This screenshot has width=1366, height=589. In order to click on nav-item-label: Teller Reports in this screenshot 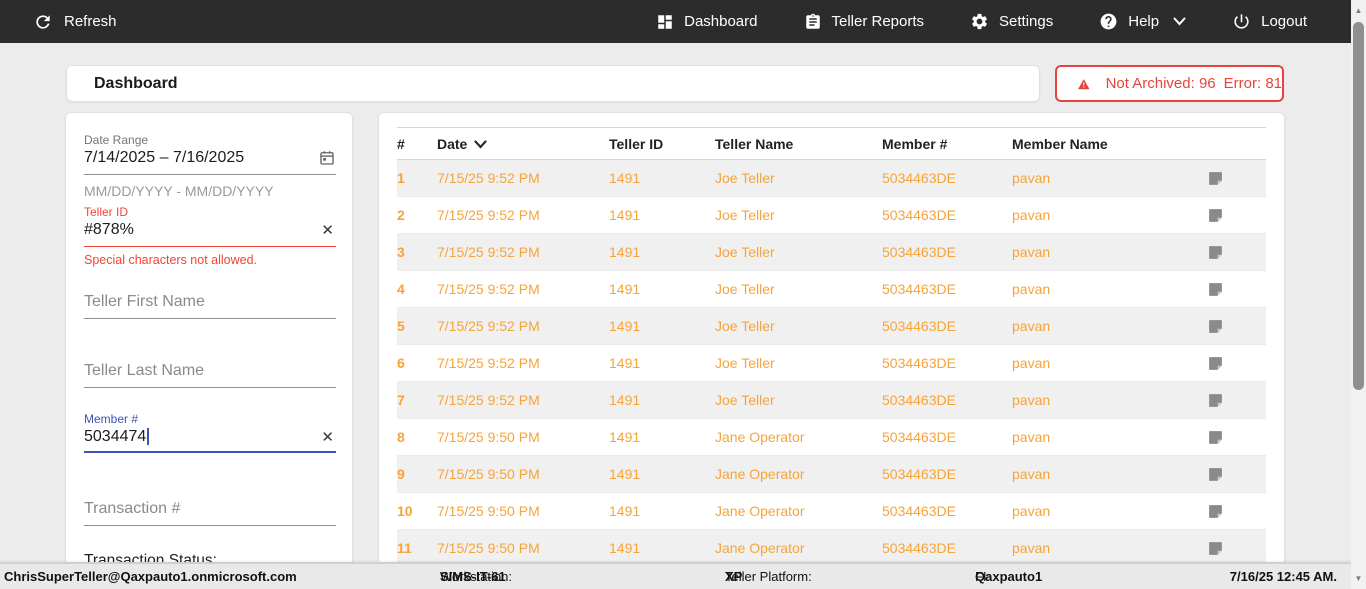, I will do `click(878, 21)`.